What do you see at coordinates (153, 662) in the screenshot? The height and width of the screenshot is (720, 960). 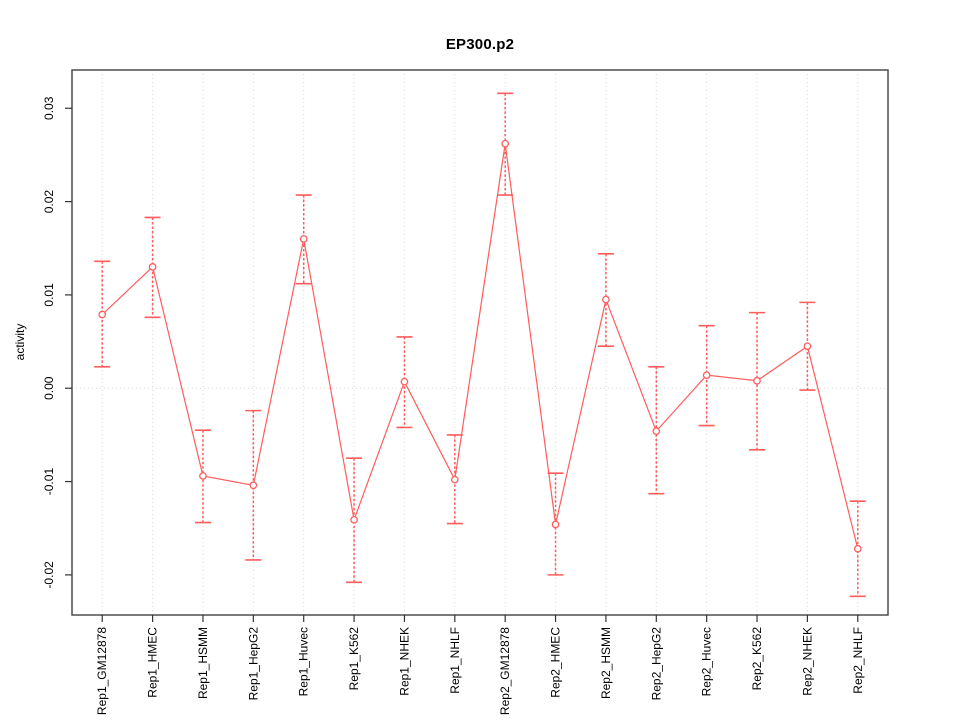 I see `x-tick-label: Rep1_HMEC` at bounding box center [153, 662].